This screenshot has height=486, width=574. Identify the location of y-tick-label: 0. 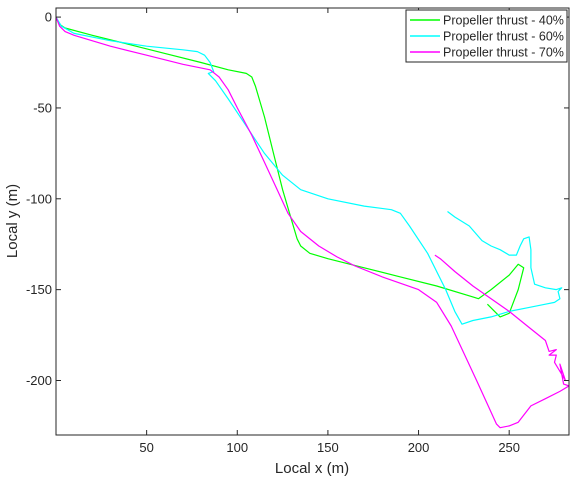
(48, 17).